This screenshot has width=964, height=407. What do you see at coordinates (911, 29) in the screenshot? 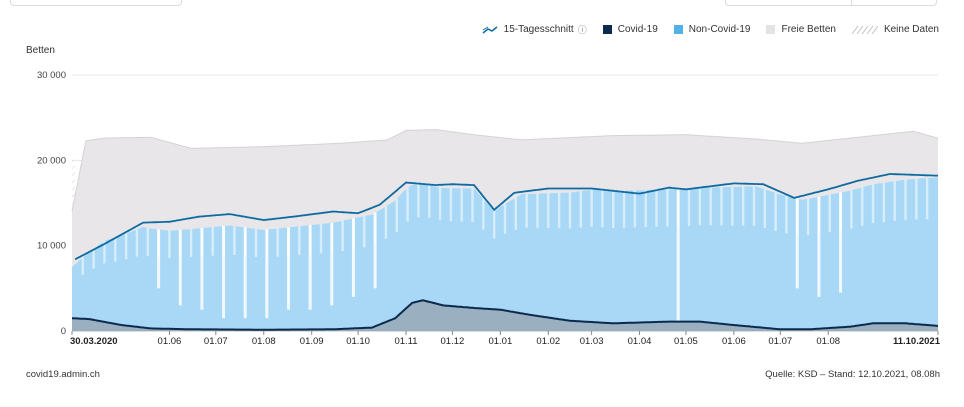
I see `legend-no-data-label: Keine Daten` at bounding box center [911, 29].